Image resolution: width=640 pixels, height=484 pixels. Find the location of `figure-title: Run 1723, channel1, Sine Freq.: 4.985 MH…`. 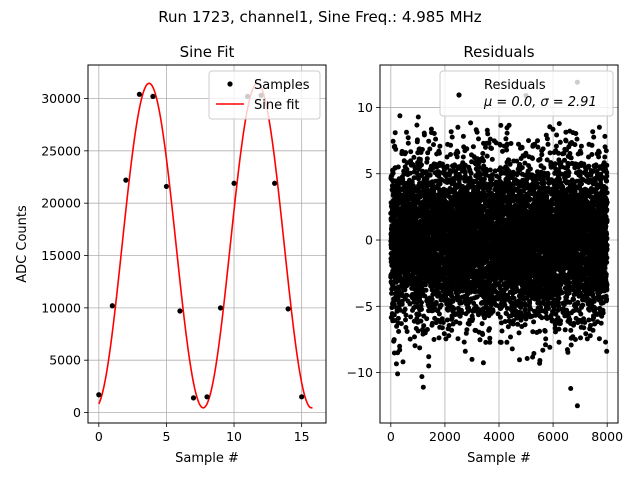

figure-title: Run 1723, channel1, Sine Freq.: 4.985 MH… is located at coordinates (320, 17).